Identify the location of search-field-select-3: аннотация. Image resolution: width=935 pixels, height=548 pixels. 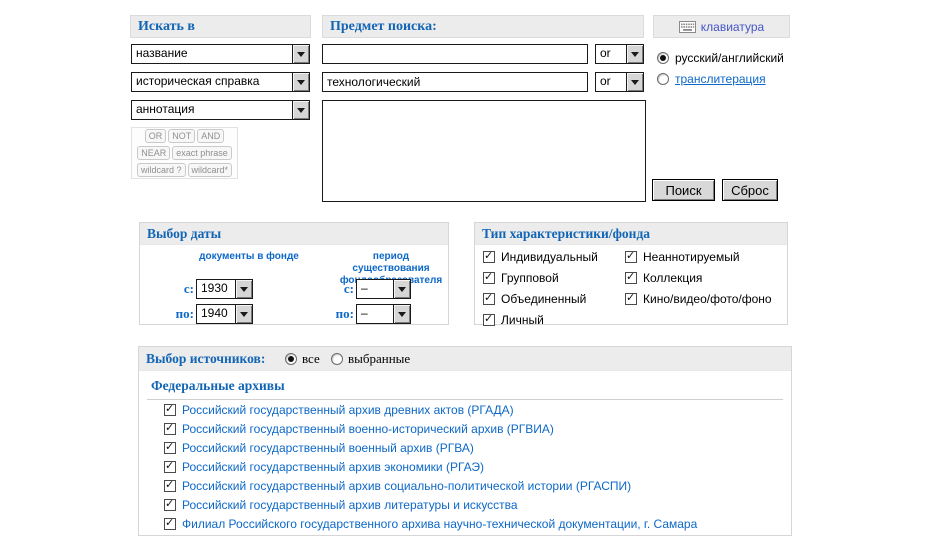
(220, 110).